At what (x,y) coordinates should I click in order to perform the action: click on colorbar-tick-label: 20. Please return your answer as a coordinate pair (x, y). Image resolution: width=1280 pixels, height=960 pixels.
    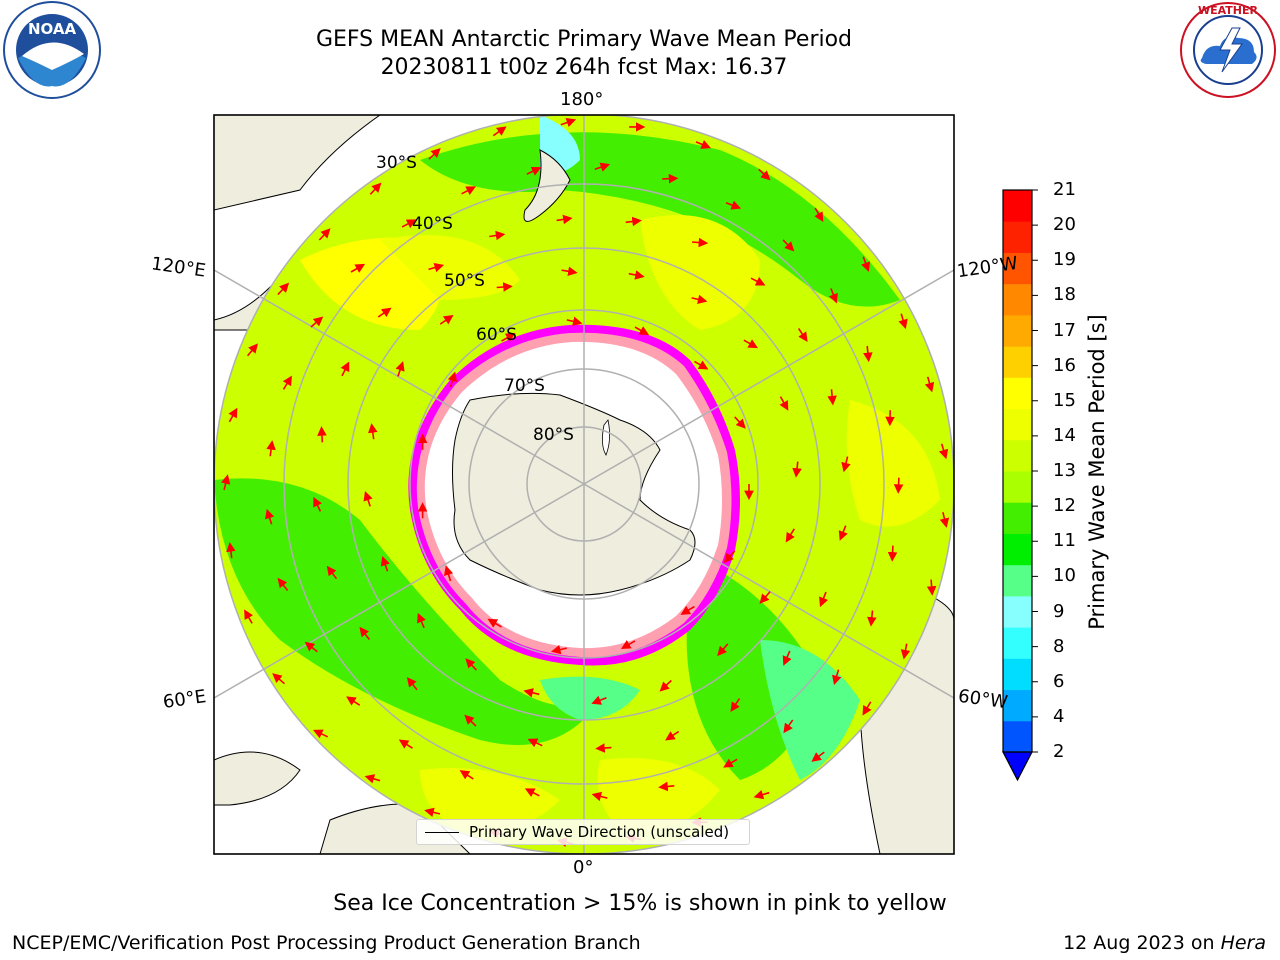
    Looking at the image, I should click on (1064, 225).